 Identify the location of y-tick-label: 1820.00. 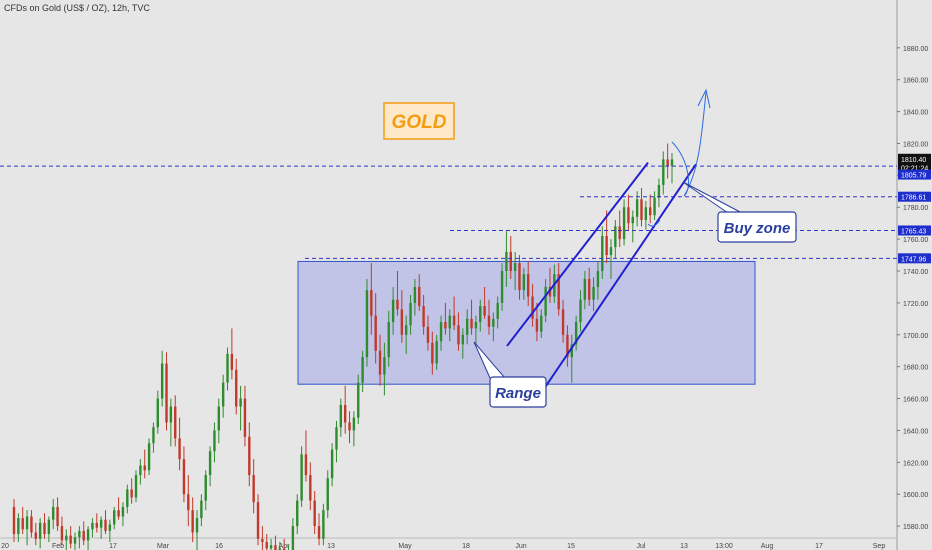
(915, 144).